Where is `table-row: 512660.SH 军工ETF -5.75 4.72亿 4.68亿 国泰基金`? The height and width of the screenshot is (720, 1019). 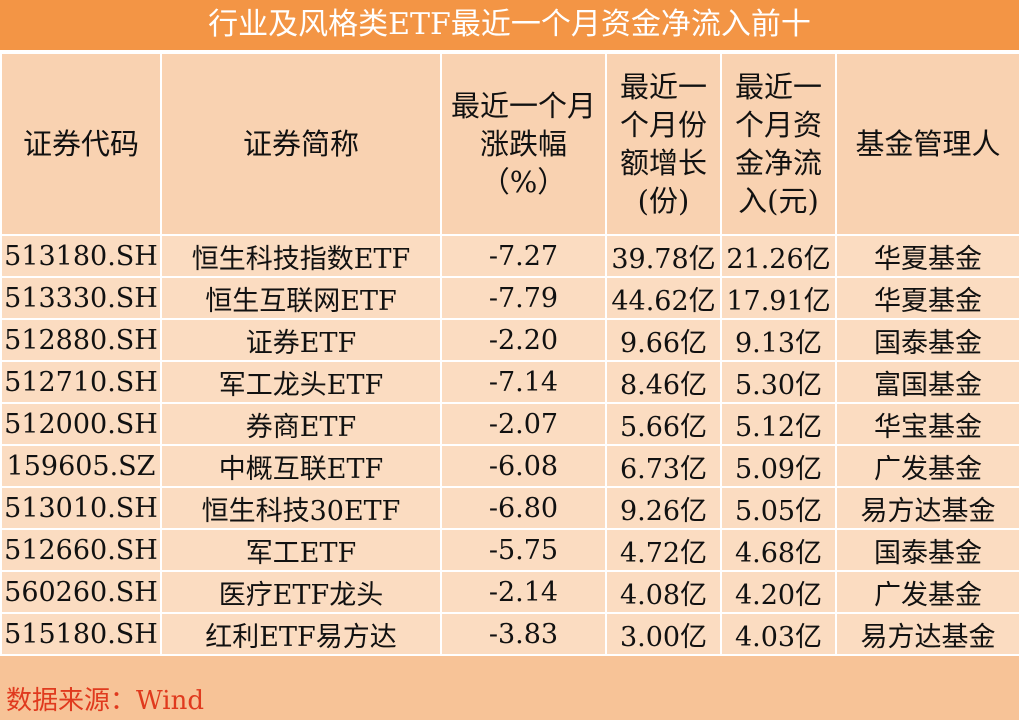 table-row: 512660.SH 军工ETF -5.75 4.72亿 4.68亿 国泰基金 is located at coordinates (509, 550).